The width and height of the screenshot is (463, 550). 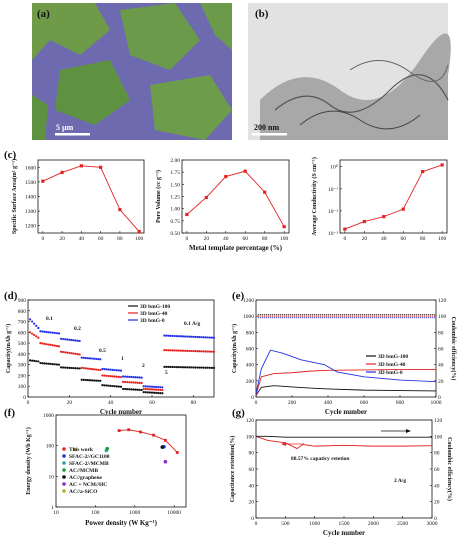 I want to click on legend-entry: 3D bmG-100, so click(x=393, y=357).